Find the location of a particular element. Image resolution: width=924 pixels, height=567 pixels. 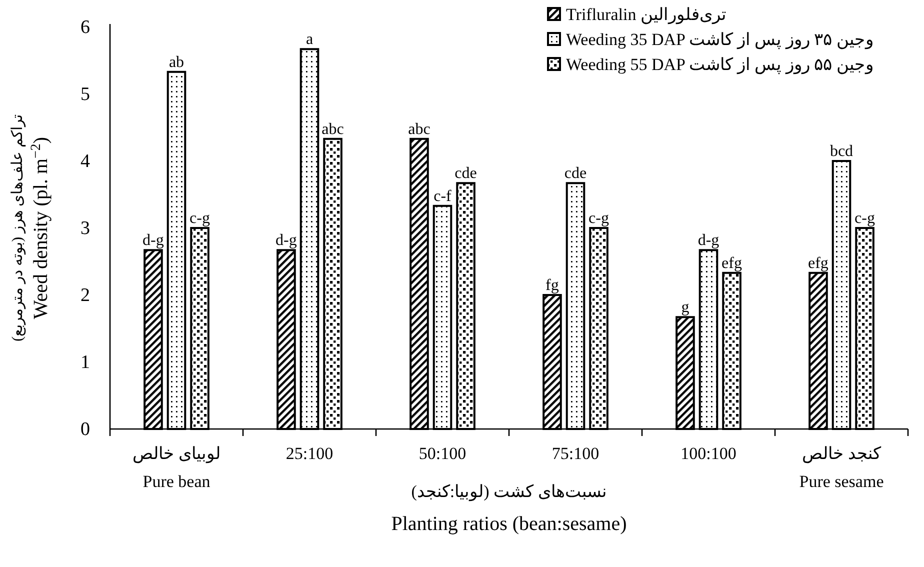

y-tick-label: 2 is located at coordinates (85, 295).